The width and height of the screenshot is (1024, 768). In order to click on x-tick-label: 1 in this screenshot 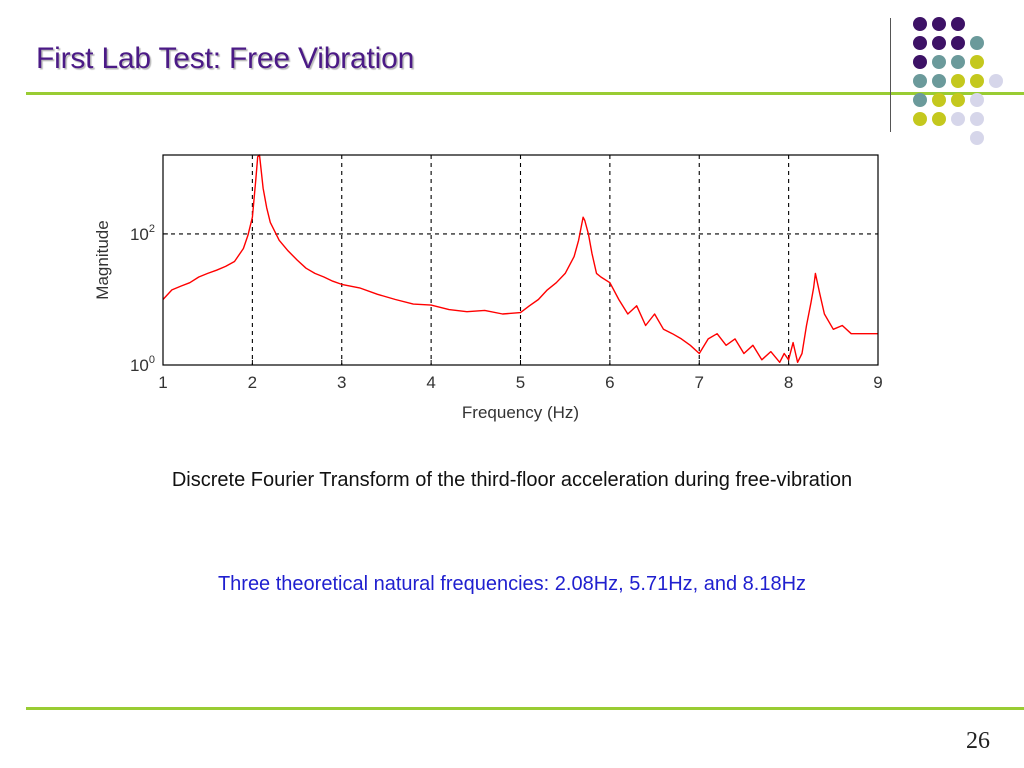, I will do `click(162, 382)`.